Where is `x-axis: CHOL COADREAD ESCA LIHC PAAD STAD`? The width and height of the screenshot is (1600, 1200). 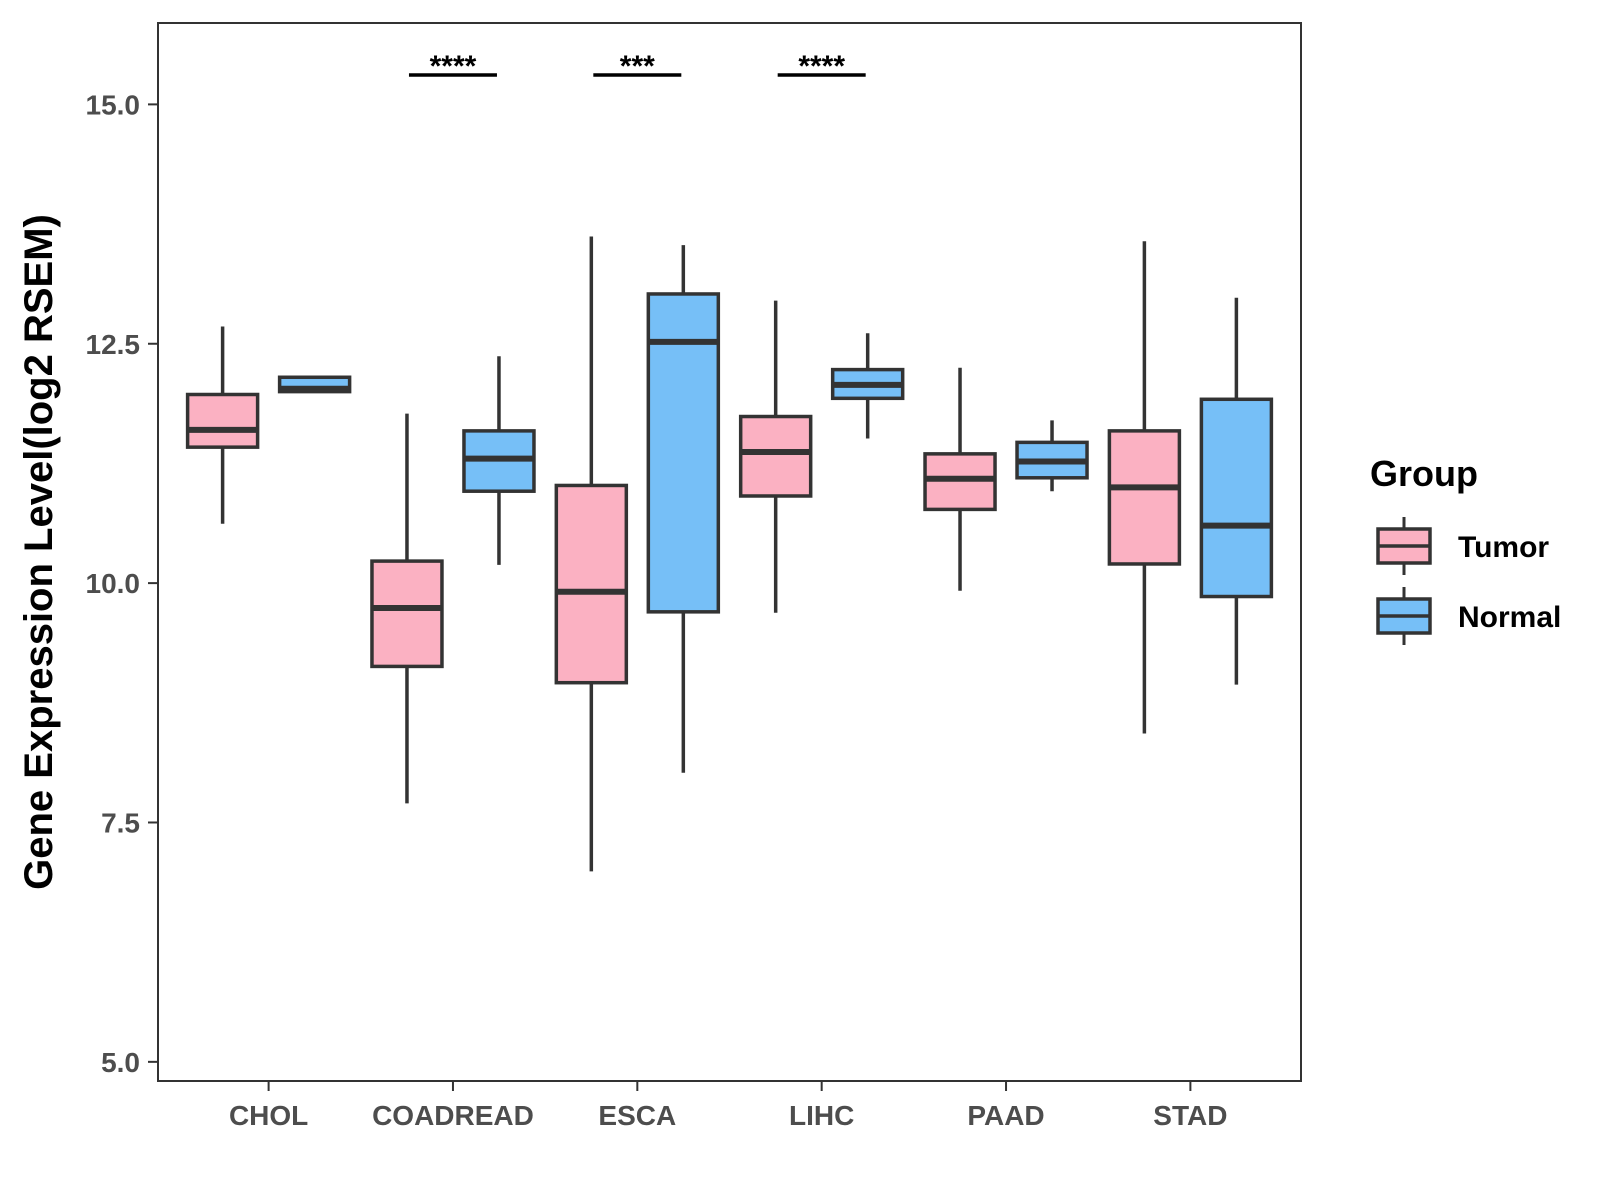
x-axis: CHOL COADREAD ESCA LIHC PAAD STAD is located at coordinates (728, 1106).